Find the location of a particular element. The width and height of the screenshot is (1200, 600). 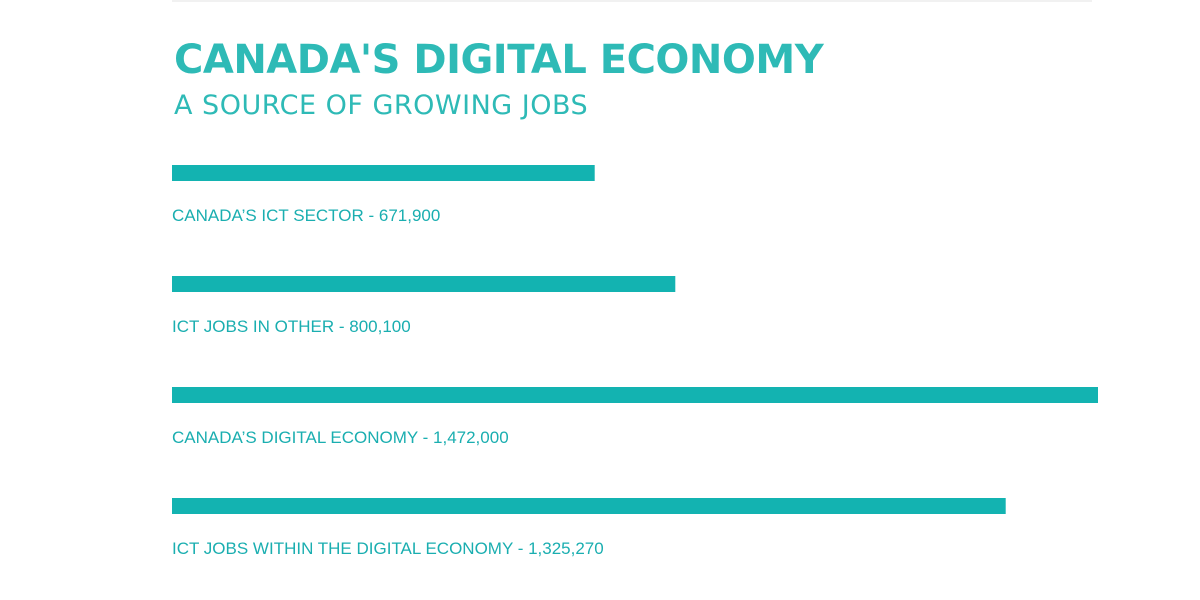

bar-label-2: ICT JOBS IN OTHER - 800,100 is located at coordinates (291, 326).